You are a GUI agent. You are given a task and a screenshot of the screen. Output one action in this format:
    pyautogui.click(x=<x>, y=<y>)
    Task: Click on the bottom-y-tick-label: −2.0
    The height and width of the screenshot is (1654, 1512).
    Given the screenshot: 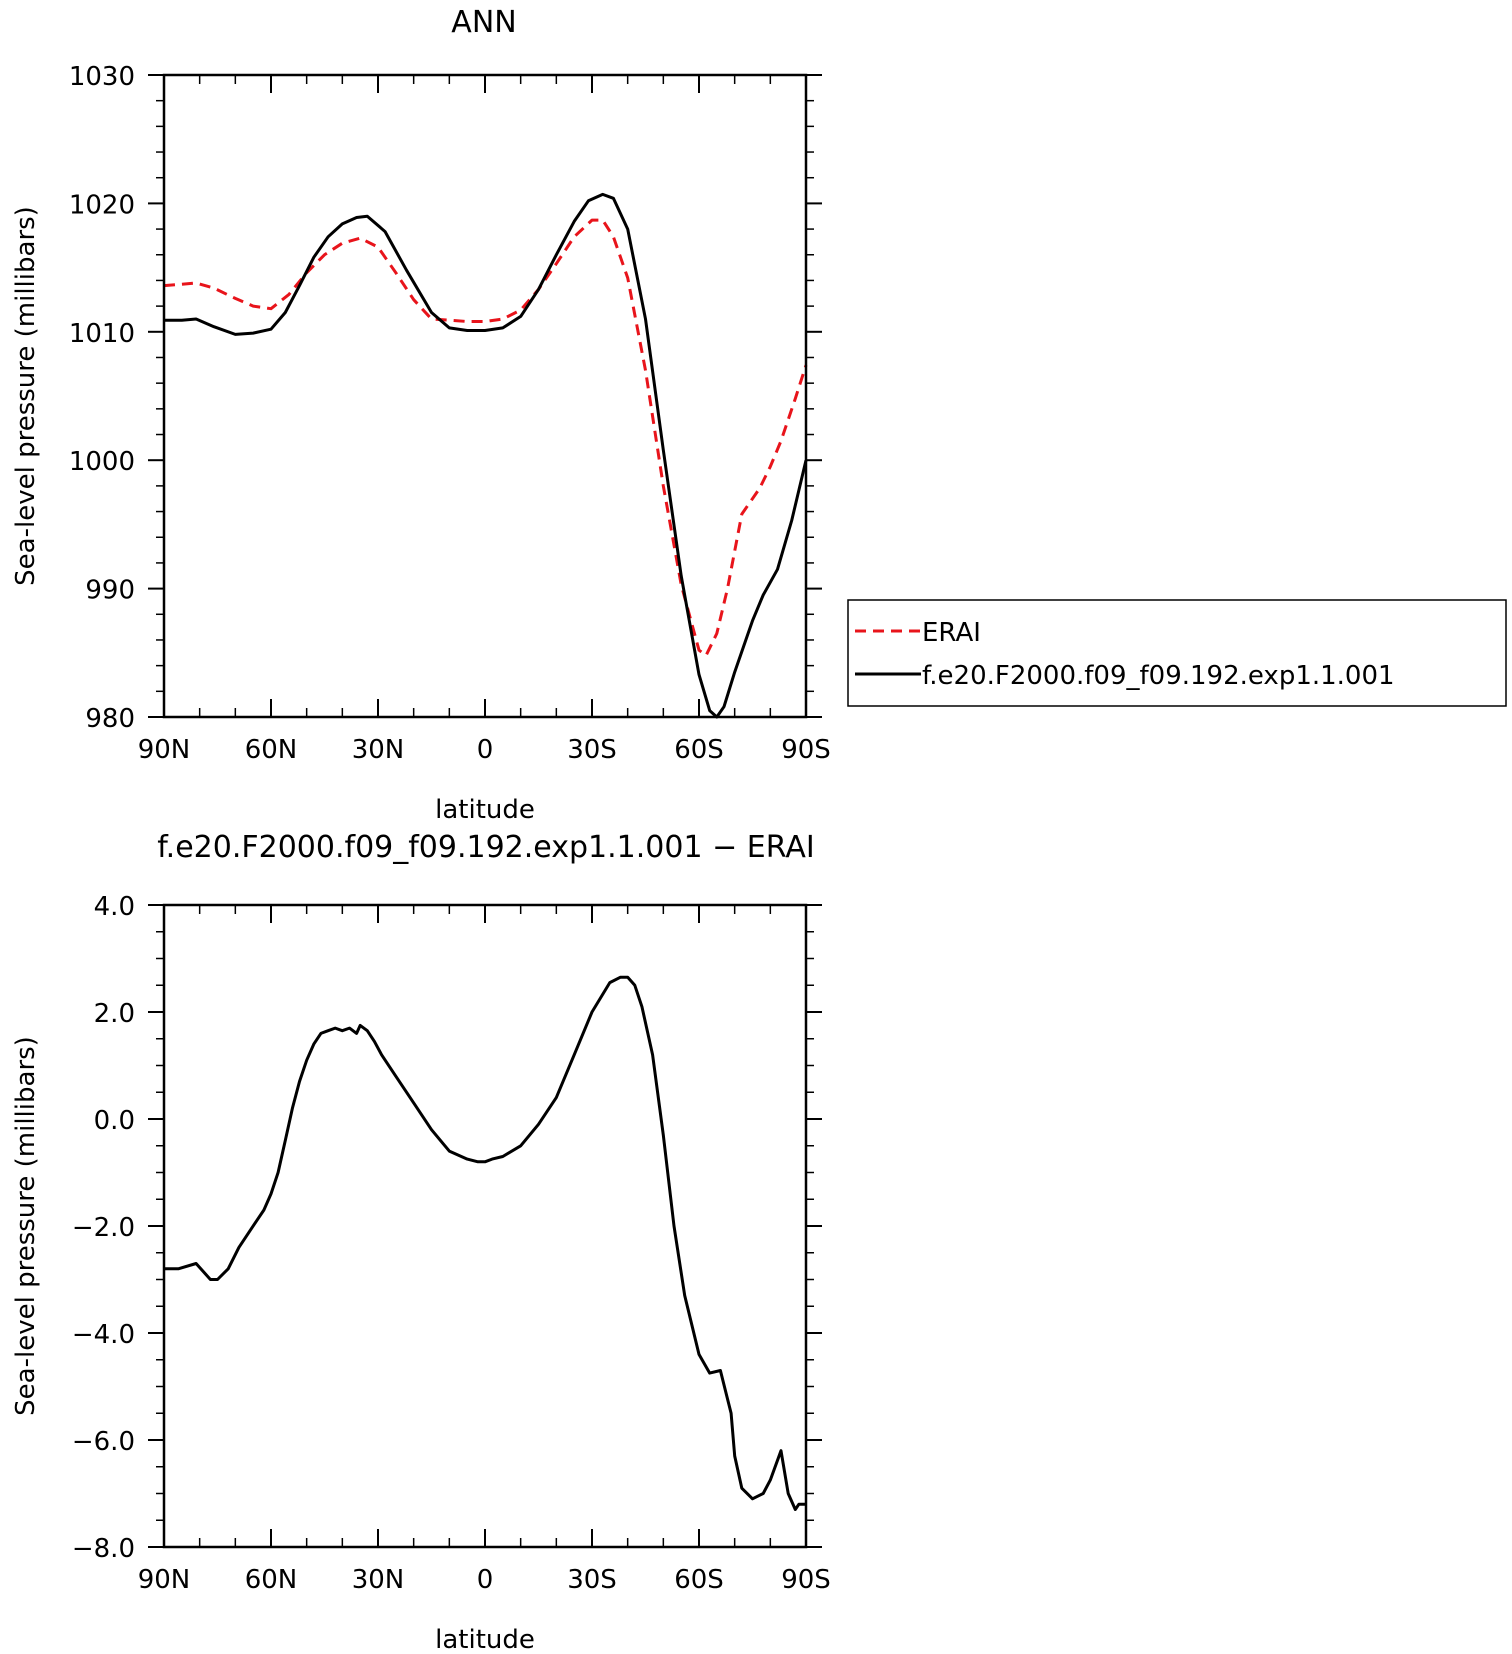 What is the action you would take?
    pyautogui.click(x=103, y=1228)
    